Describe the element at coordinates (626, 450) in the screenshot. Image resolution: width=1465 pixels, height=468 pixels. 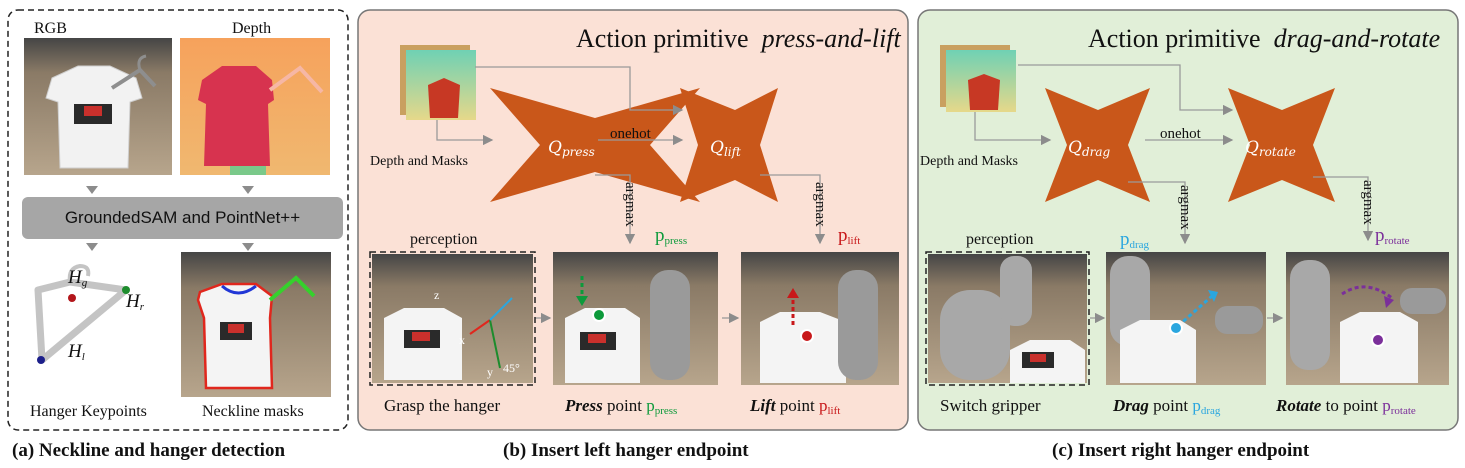
I see `caption-b: (b) Insert left hanger endpoint` at that location.